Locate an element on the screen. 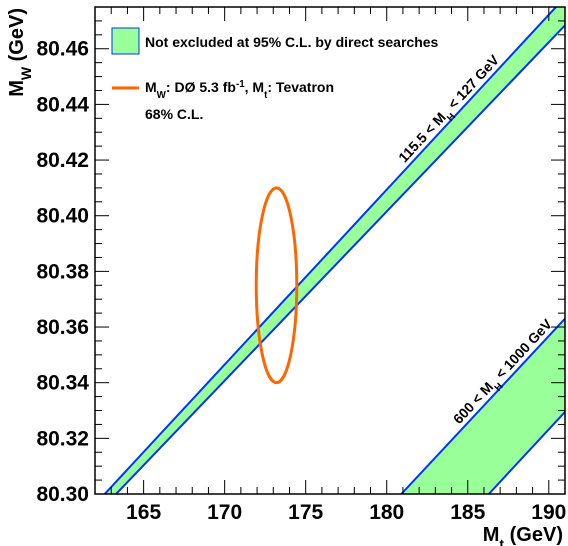  x-tick-label: 175 is located at coordinates (305, 512).